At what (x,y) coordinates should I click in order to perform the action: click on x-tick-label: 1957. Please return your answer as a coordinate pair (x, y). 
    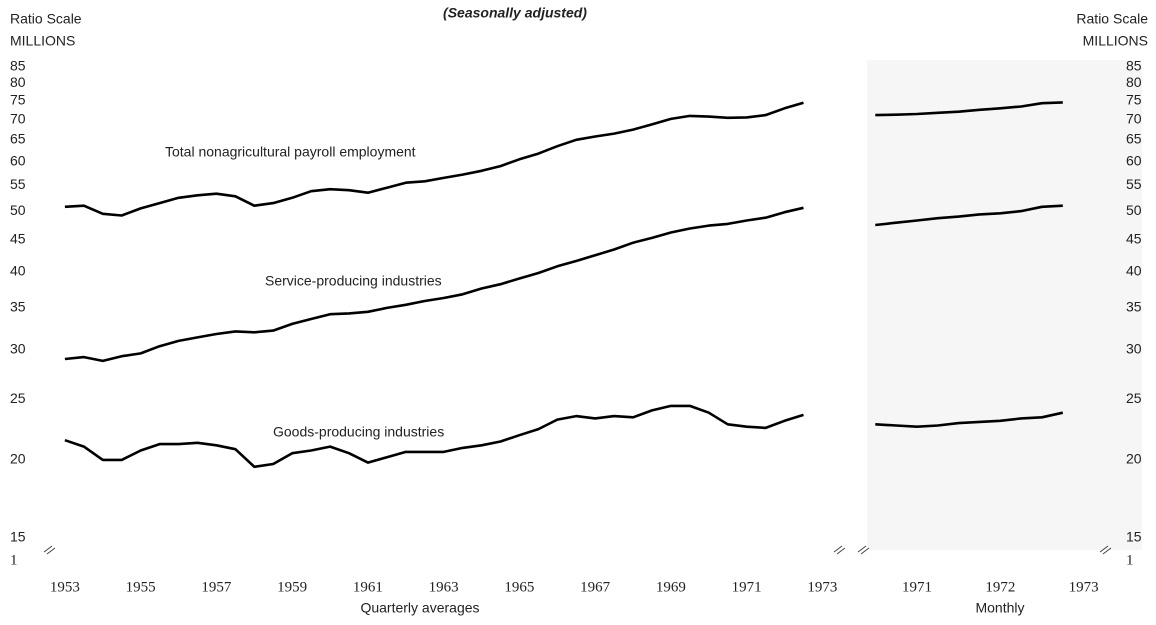
    Looking at the image, I should click on (216, 587).